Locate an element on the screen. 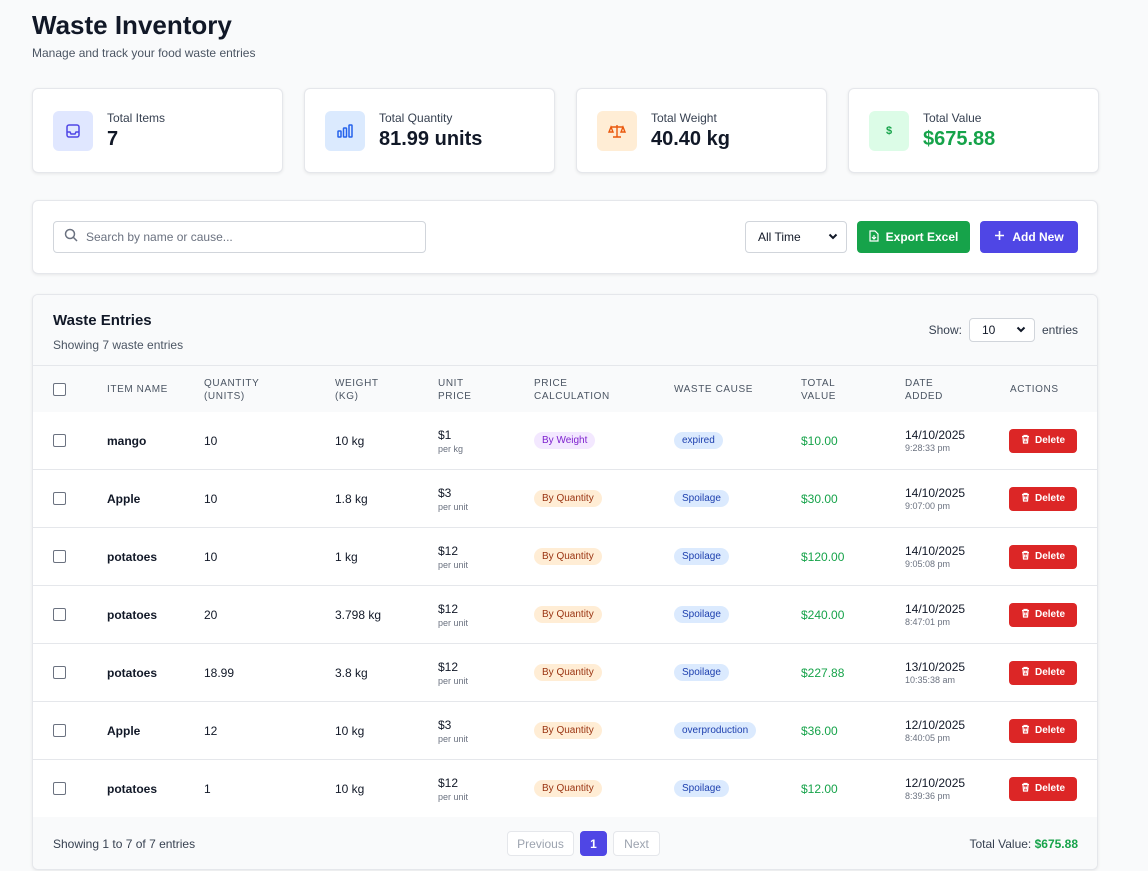 Image resolution: width=1148 pixels, height=871 pixels. col-price-calculation: PRICE CALCULATION is located at coordinates (572, 389).